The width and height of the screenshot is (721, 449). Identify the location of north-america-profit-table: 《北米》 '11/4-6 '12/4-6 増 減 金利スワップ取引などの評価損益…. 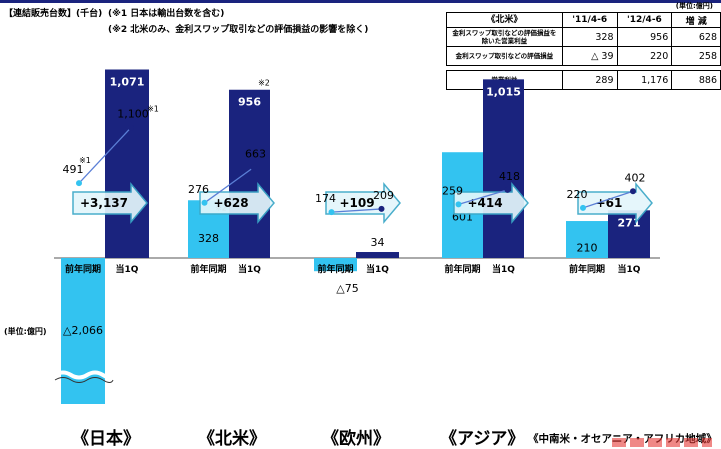
(583, 51).